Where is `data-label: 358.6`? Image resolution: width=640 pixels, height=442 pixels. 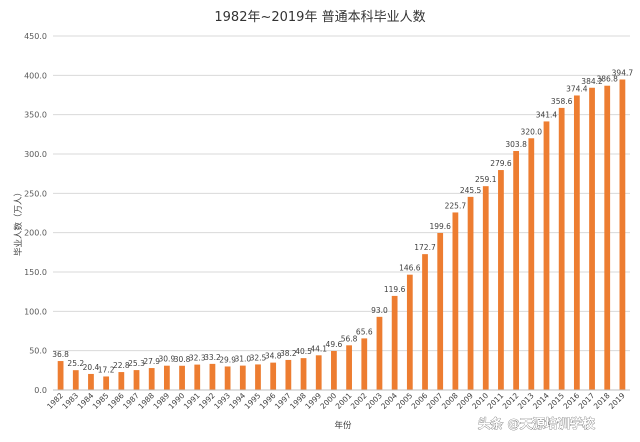 data-label: 358.6 is located at coordinates (562, 101).